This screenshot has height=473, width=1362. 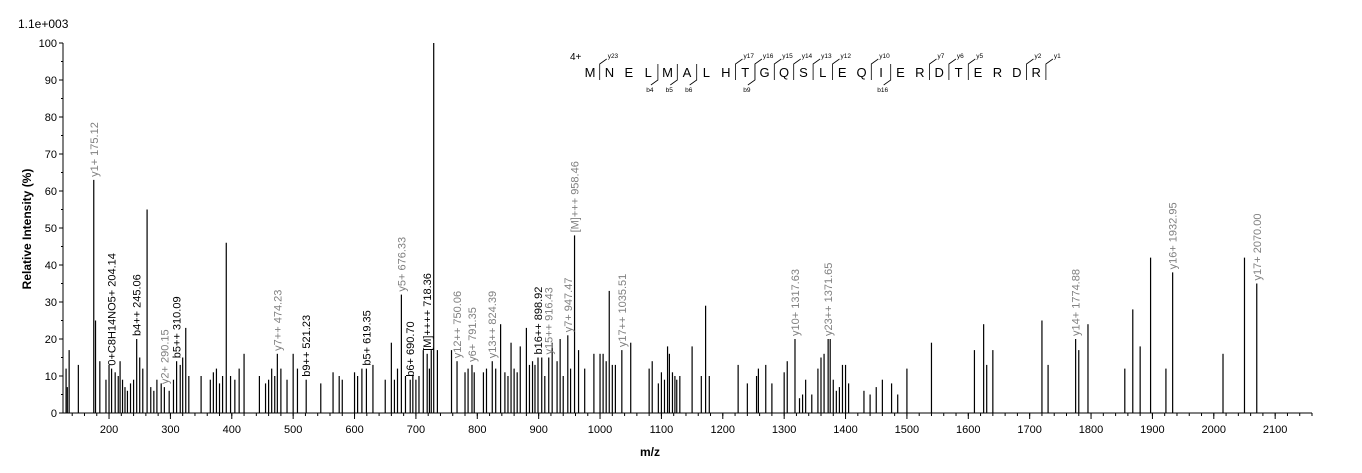 What do you see at coordinates (768, 56) in the screenshot?
I see `y-ion-label: y16` at bounding box center [768, 56].